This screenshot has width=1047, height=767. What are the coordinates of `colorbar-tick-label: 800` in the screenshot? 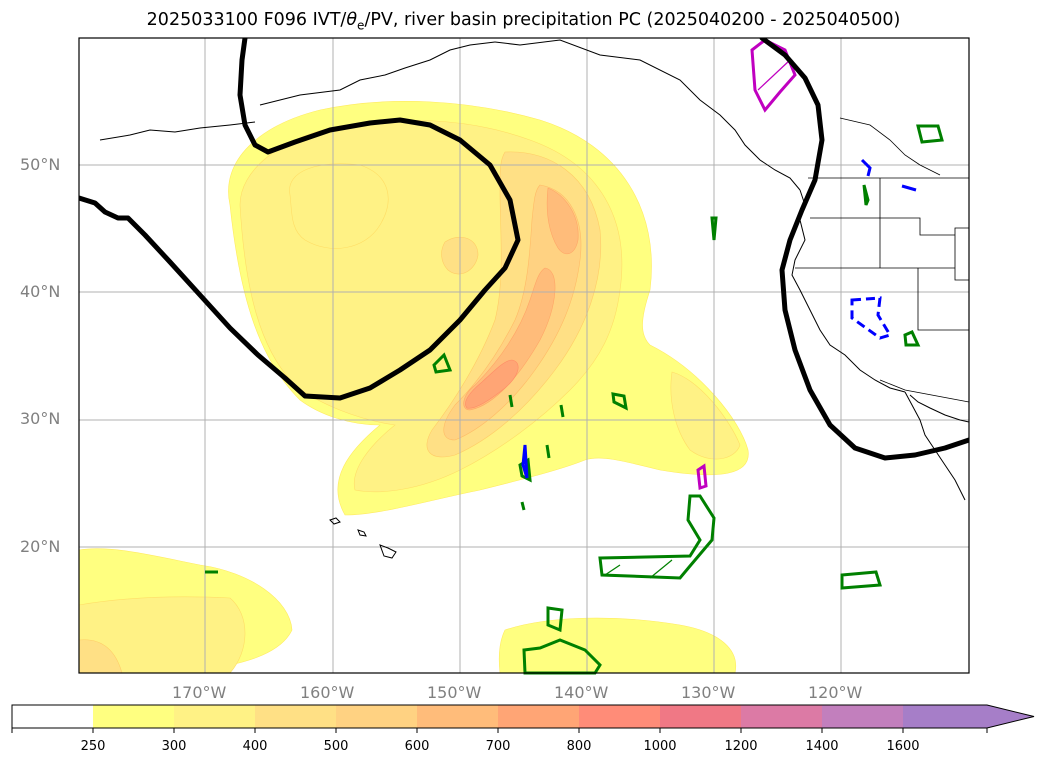 It's located at (579, 746).